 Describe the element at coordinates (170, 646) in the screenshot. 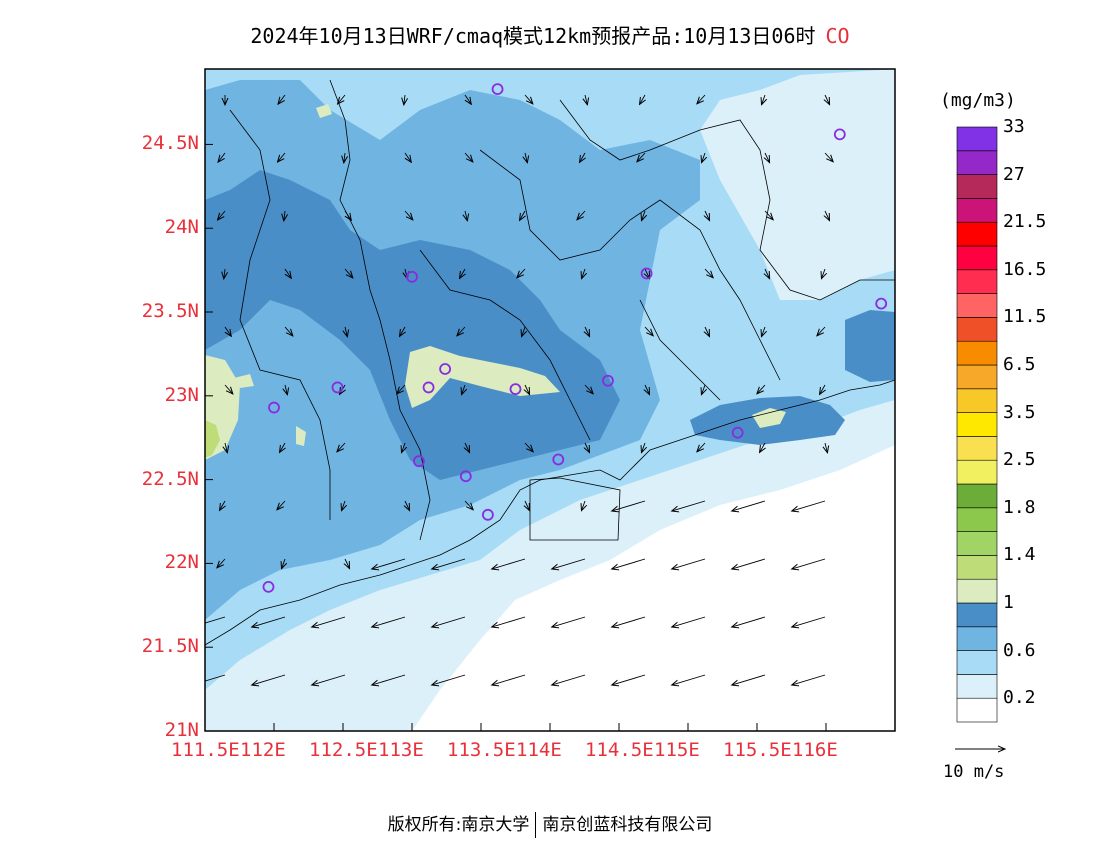

I see `y-tick-label: 21.5N` at that location.